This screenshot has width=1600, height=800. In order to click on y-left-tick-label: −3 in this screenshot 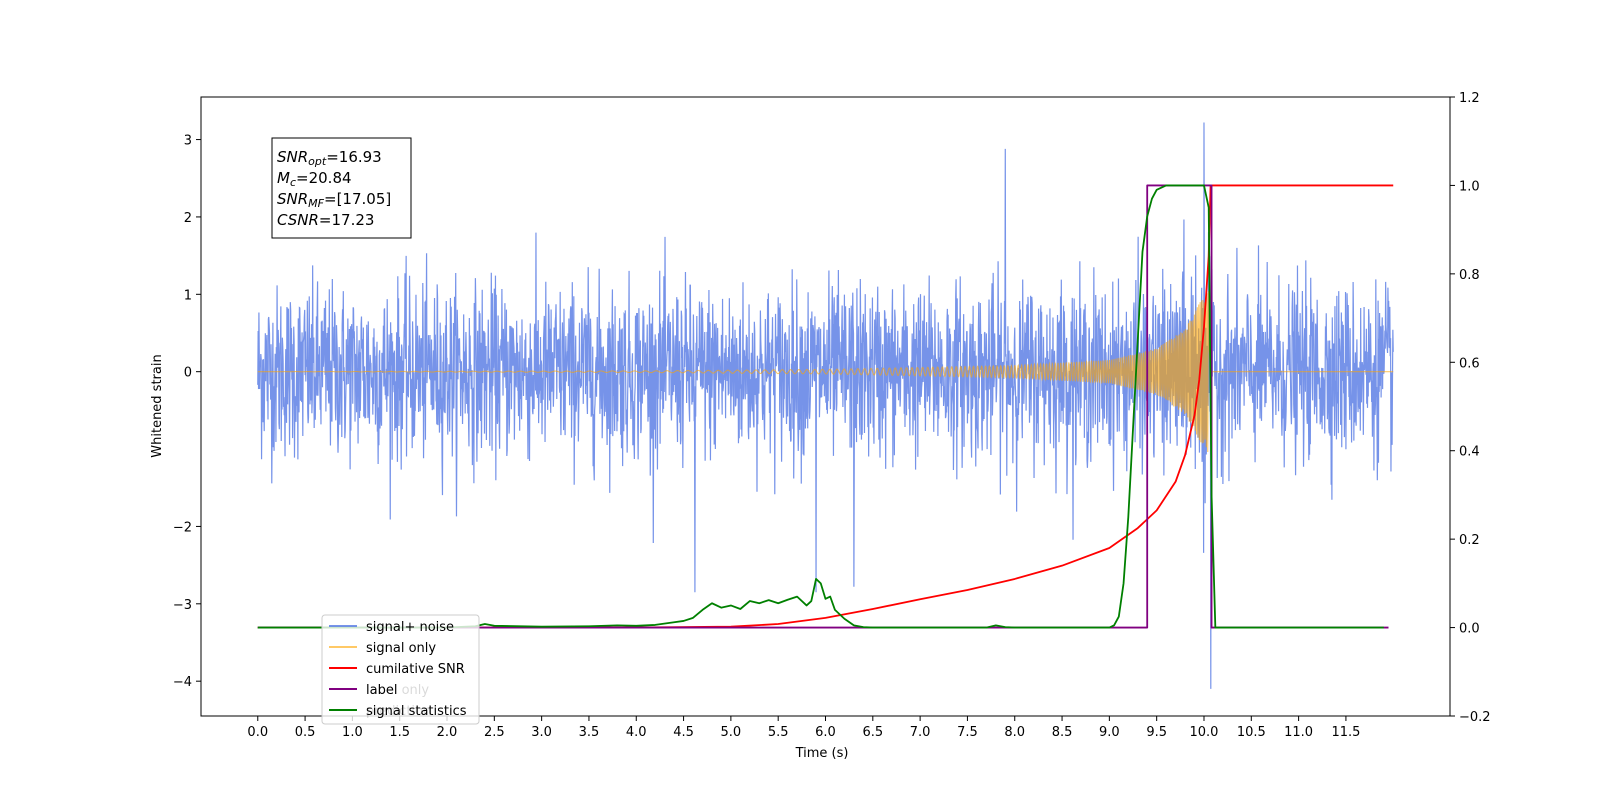, I will do `click(182, 605)`.